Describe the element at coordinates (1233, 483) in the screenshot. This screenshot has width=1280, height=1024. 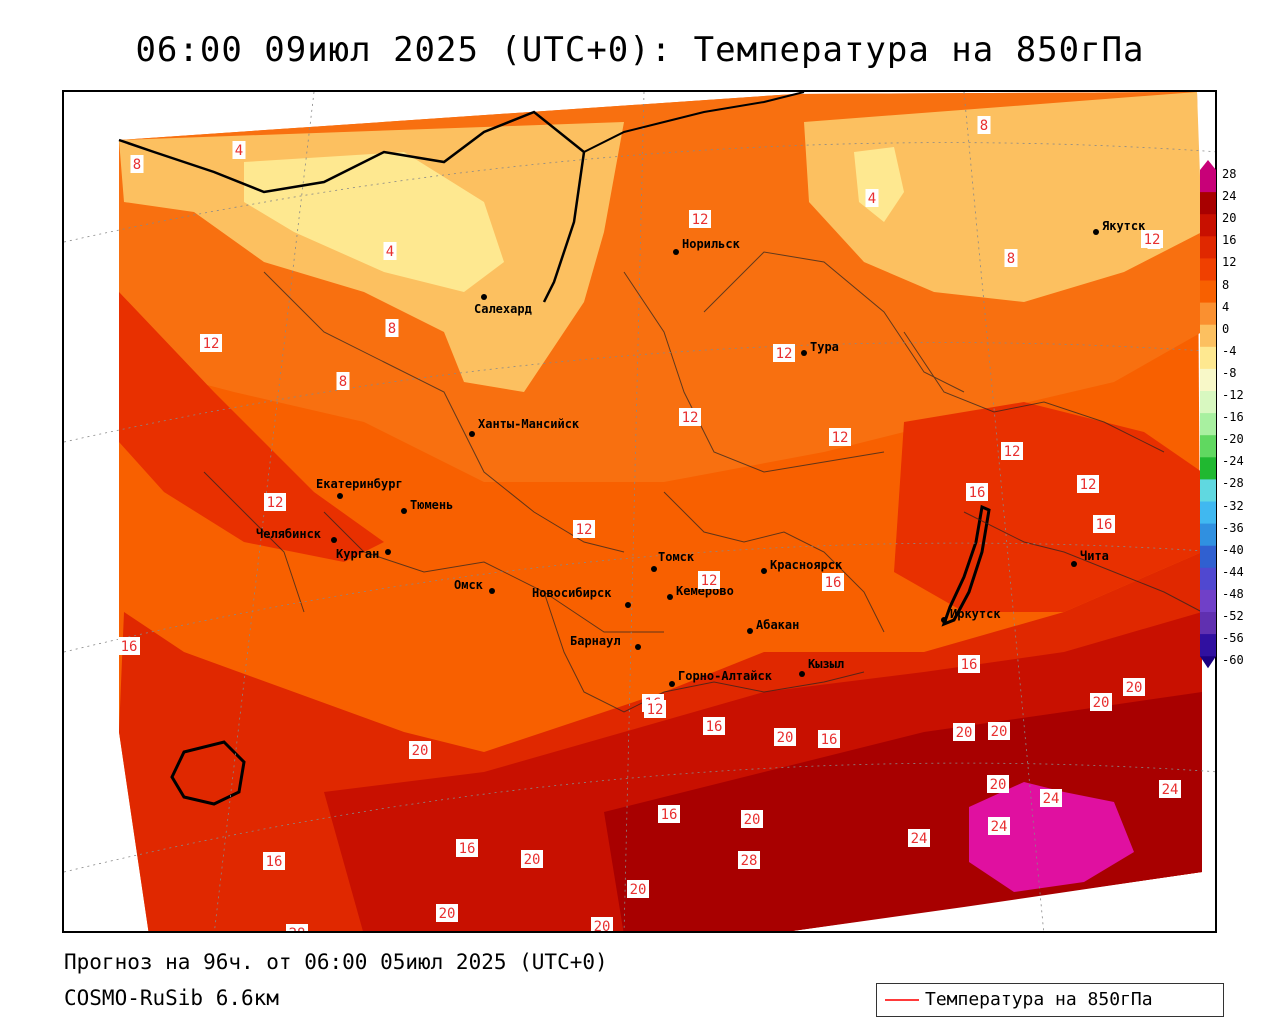
I see `colorbar-tick-label: -28` at that location.